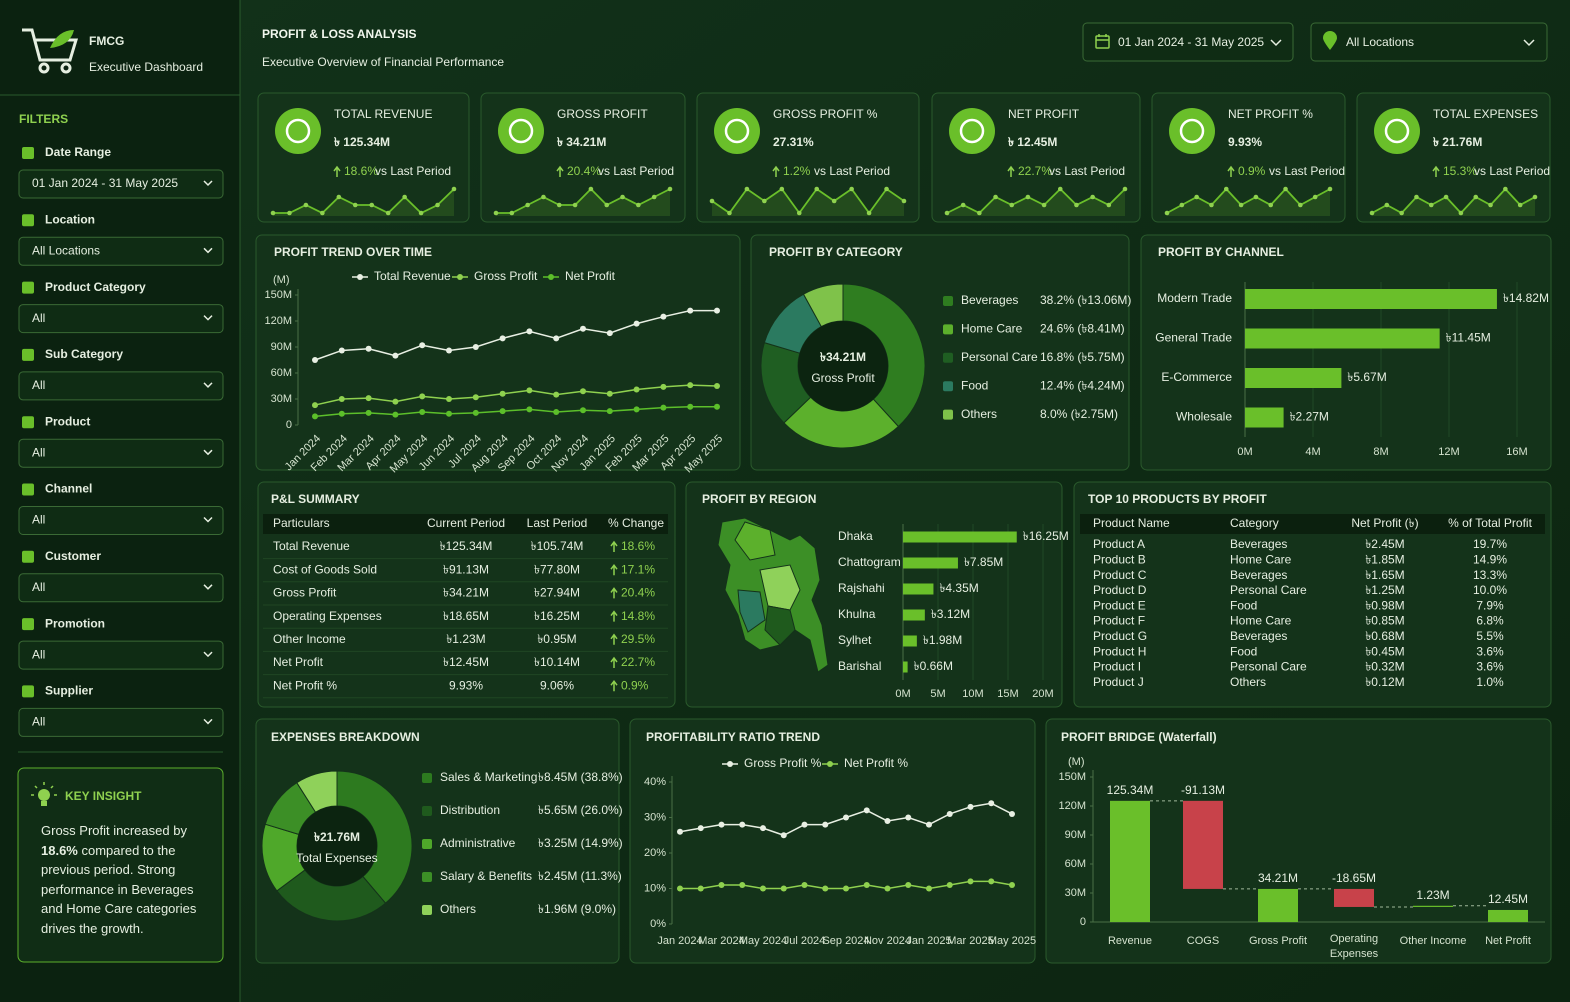  Describe the element at coordinates (655, 817) in the screenshot. I see `y-tick-label: 30%` at that location.